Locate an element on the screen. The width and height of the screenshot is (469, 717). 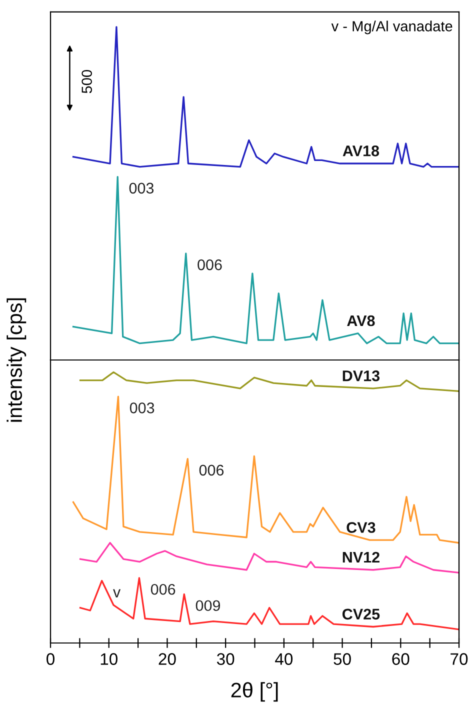
series-label: NV12 is located at coordinates (361, 557).